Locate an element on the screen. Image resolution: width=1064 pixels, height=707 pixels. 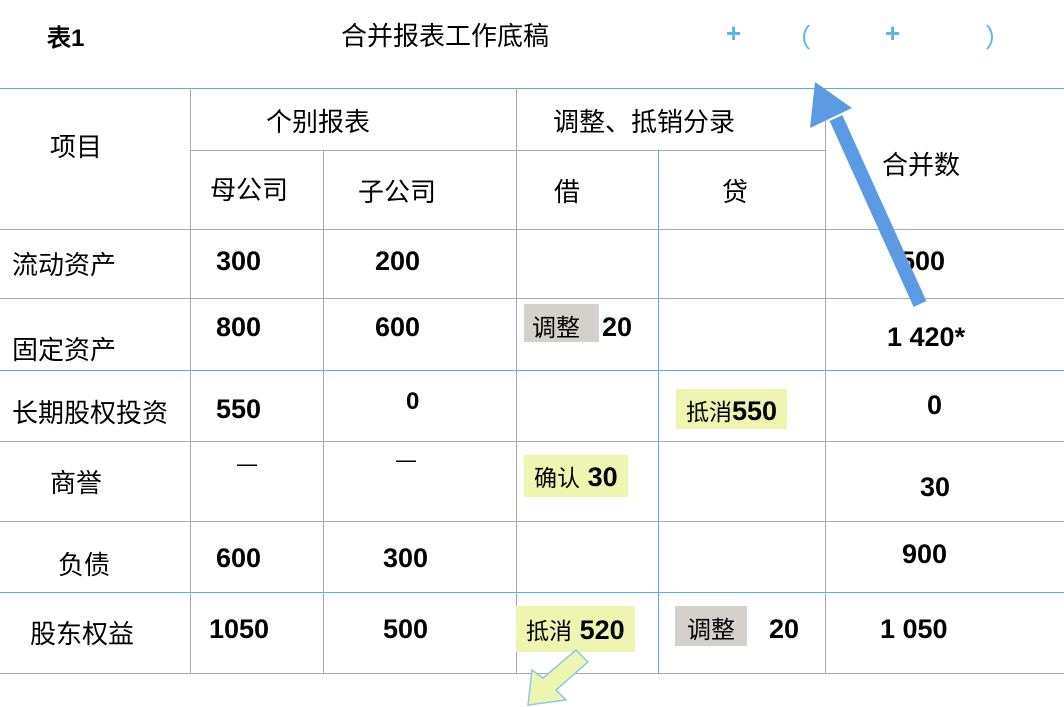
cell-credit: 20 is located at coordinates (784, 629).